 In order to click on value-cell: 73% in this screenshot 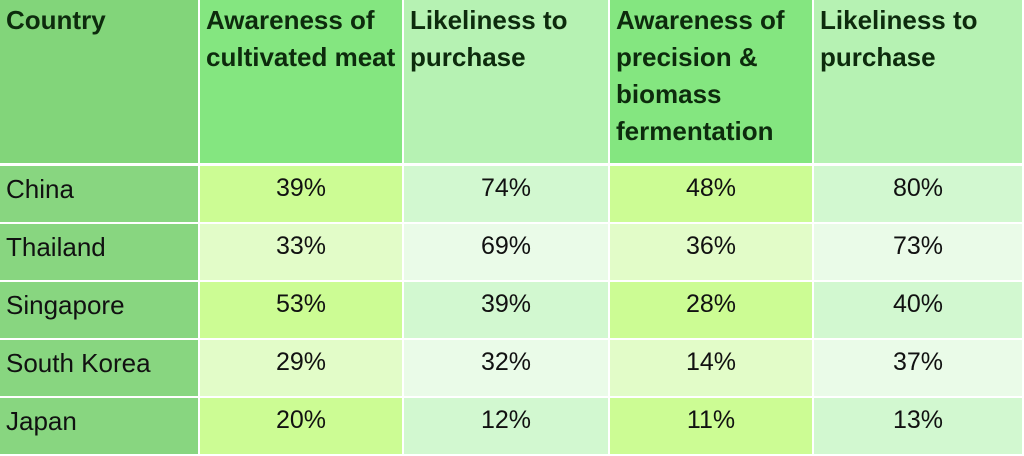, I will do `click(919, 253)`.